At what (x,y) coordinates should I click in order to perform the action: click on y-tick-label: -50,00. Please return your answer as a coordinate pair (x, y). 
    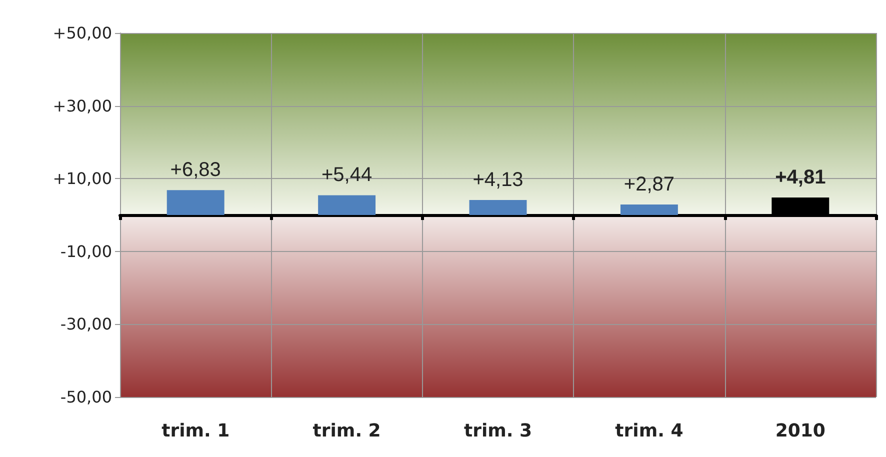
    Looking at the image, I should click on (86, 397).